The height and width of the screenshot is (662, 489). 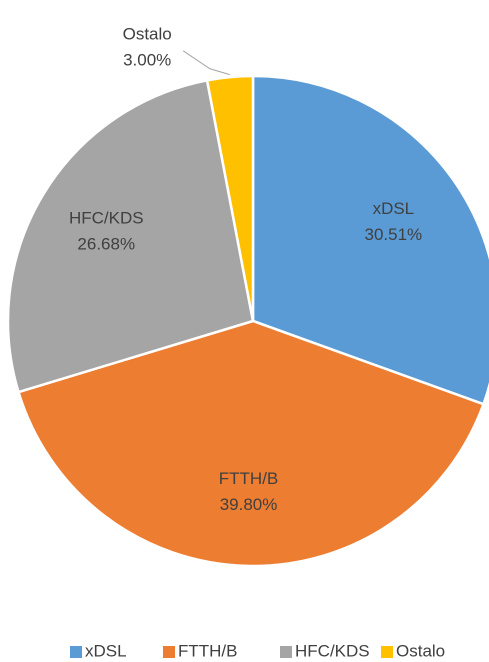 I want to click on leader-line, so click(x=206, y=63).